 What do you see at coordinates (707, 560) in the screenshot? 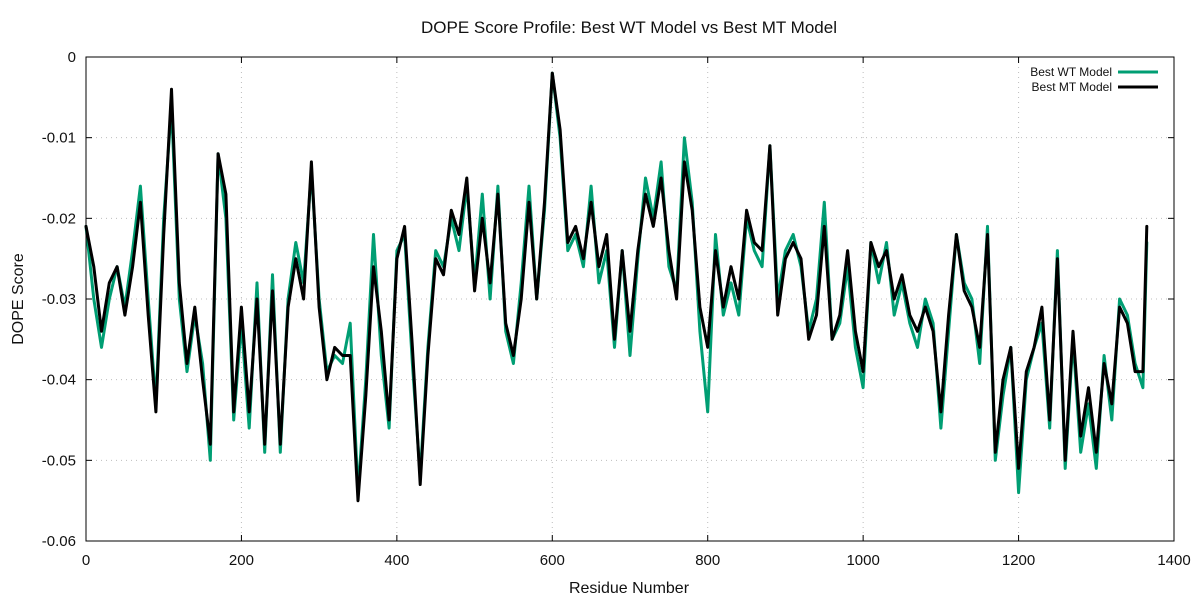
I see `x-tick-label: 800` at bounding box center [707, 560].